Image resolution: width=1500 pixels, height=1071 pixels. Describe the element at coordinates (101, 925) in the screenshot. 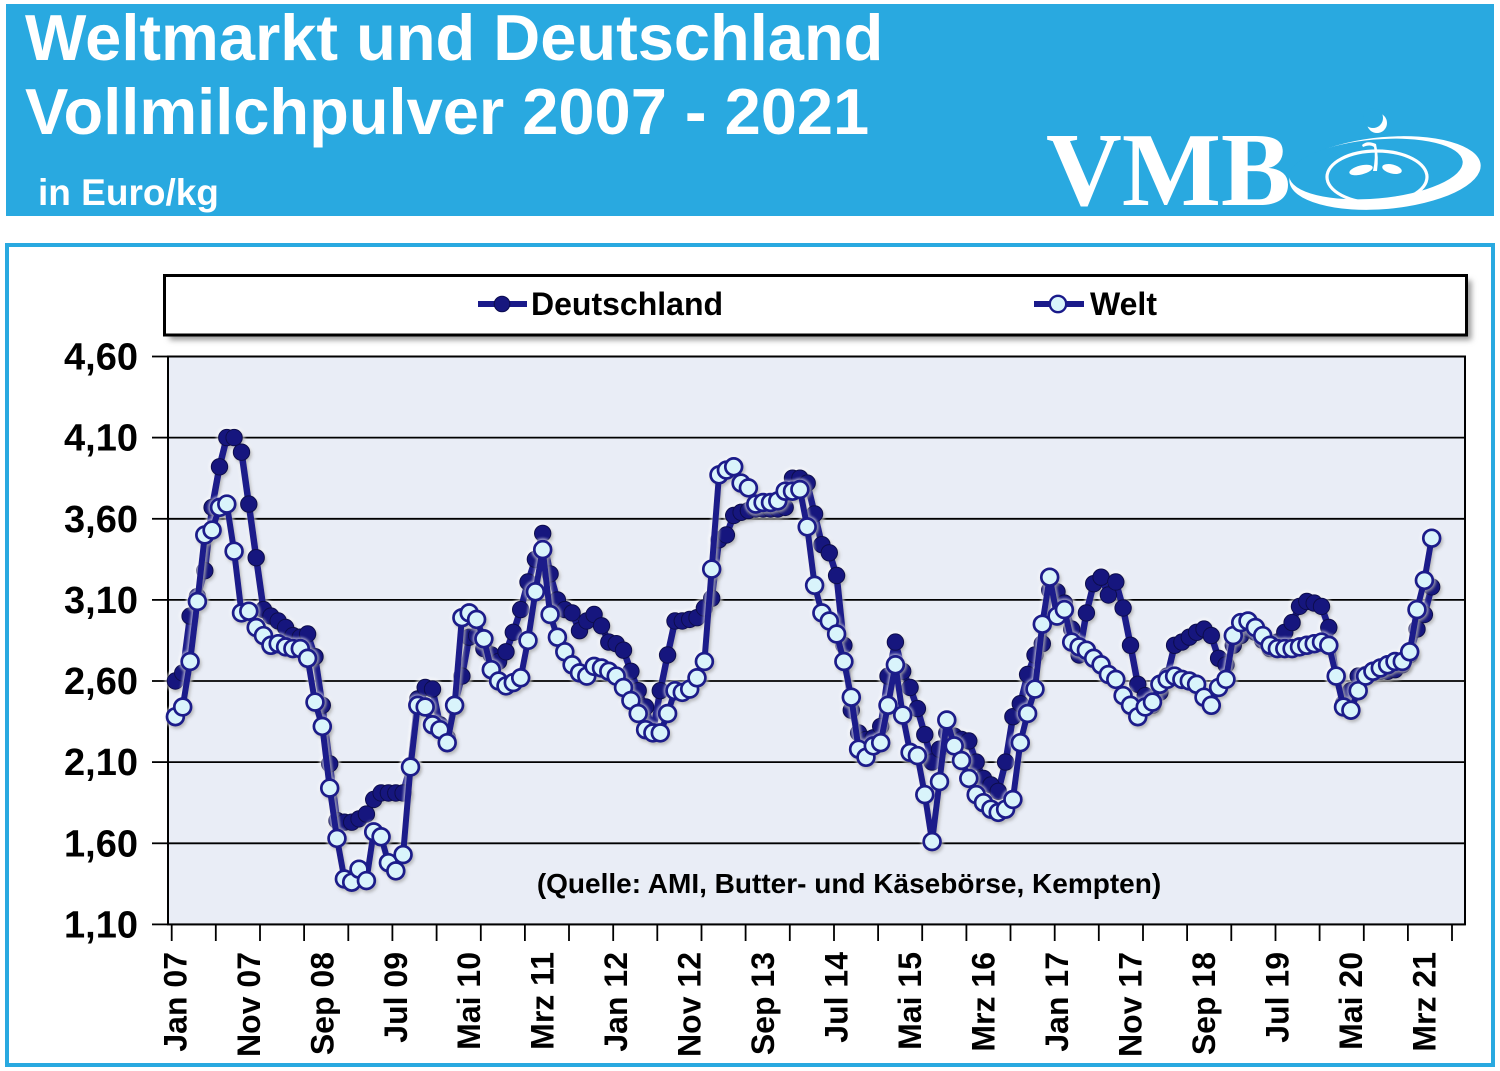

I see `svg-text: 1,10` at that location.